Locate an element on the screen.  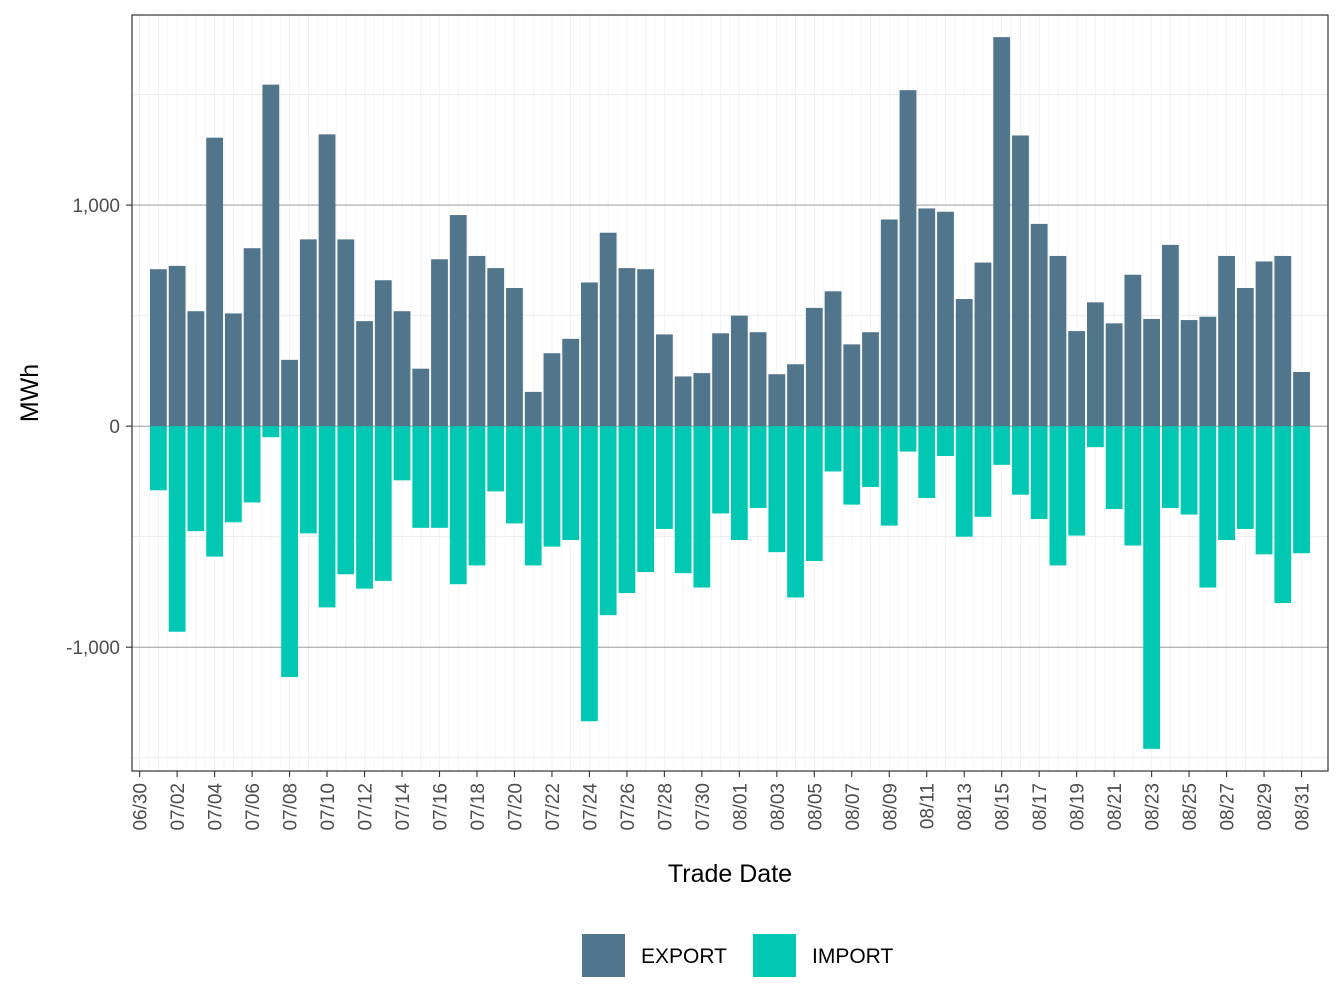
x-tick-label: 08/07 is located at coordinates (853, 807).